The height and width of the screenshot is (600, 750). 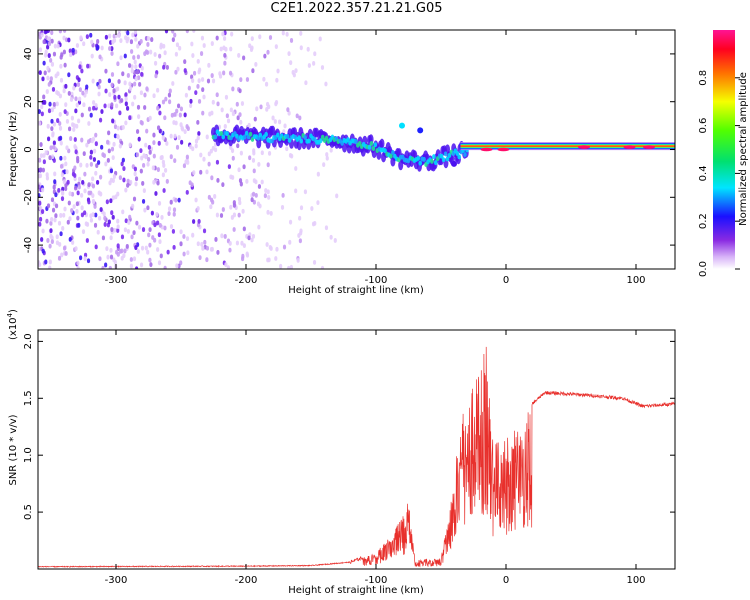 What do you see at coordinates (724, 149) in the screenshot?
I see `colorbar-gradient` at bounding box center [724, 149].